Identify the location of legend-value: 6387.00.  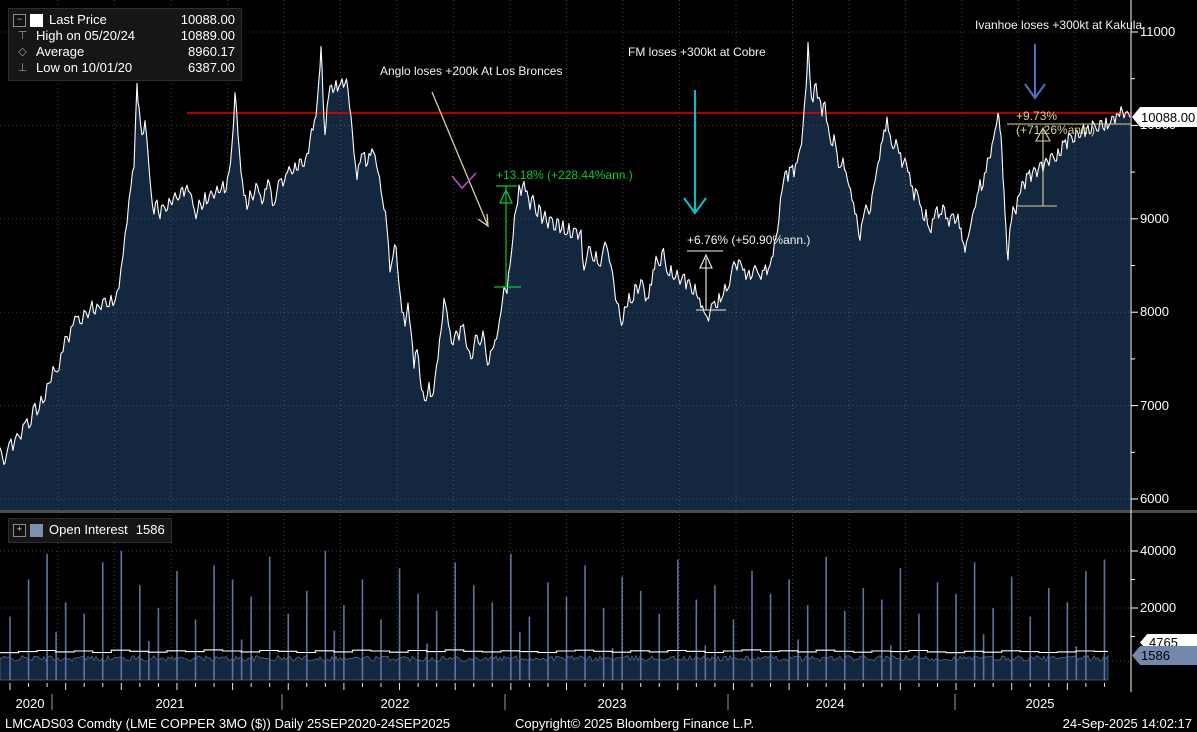
(211, 67).